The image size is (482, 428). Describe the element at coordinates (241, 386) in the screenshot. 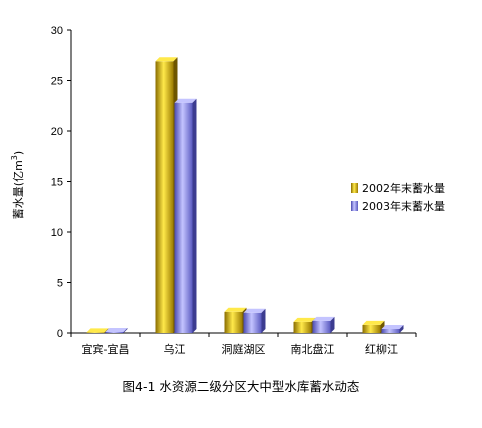

I see `figure-caption: 图4-1 水资源二级分区大中型水库蓄水动态` at that location.